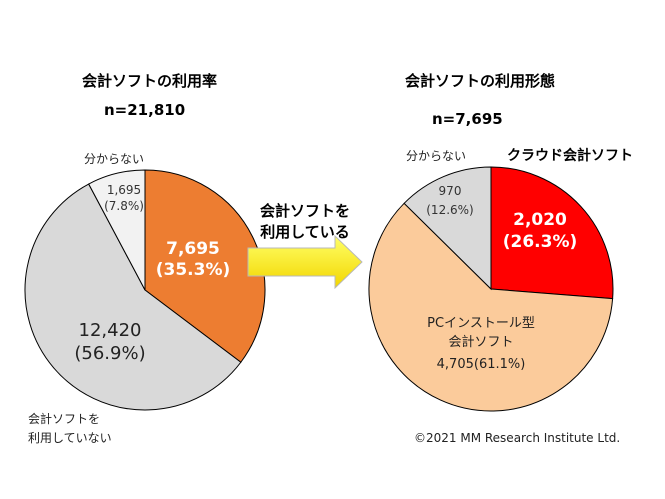 This screenshot has width=665, height=499. What do you see at coordinates (193, 270) in the screenshot?
I see `chart1-used-percent: (35.3%)` at bounding box center [193, 270].